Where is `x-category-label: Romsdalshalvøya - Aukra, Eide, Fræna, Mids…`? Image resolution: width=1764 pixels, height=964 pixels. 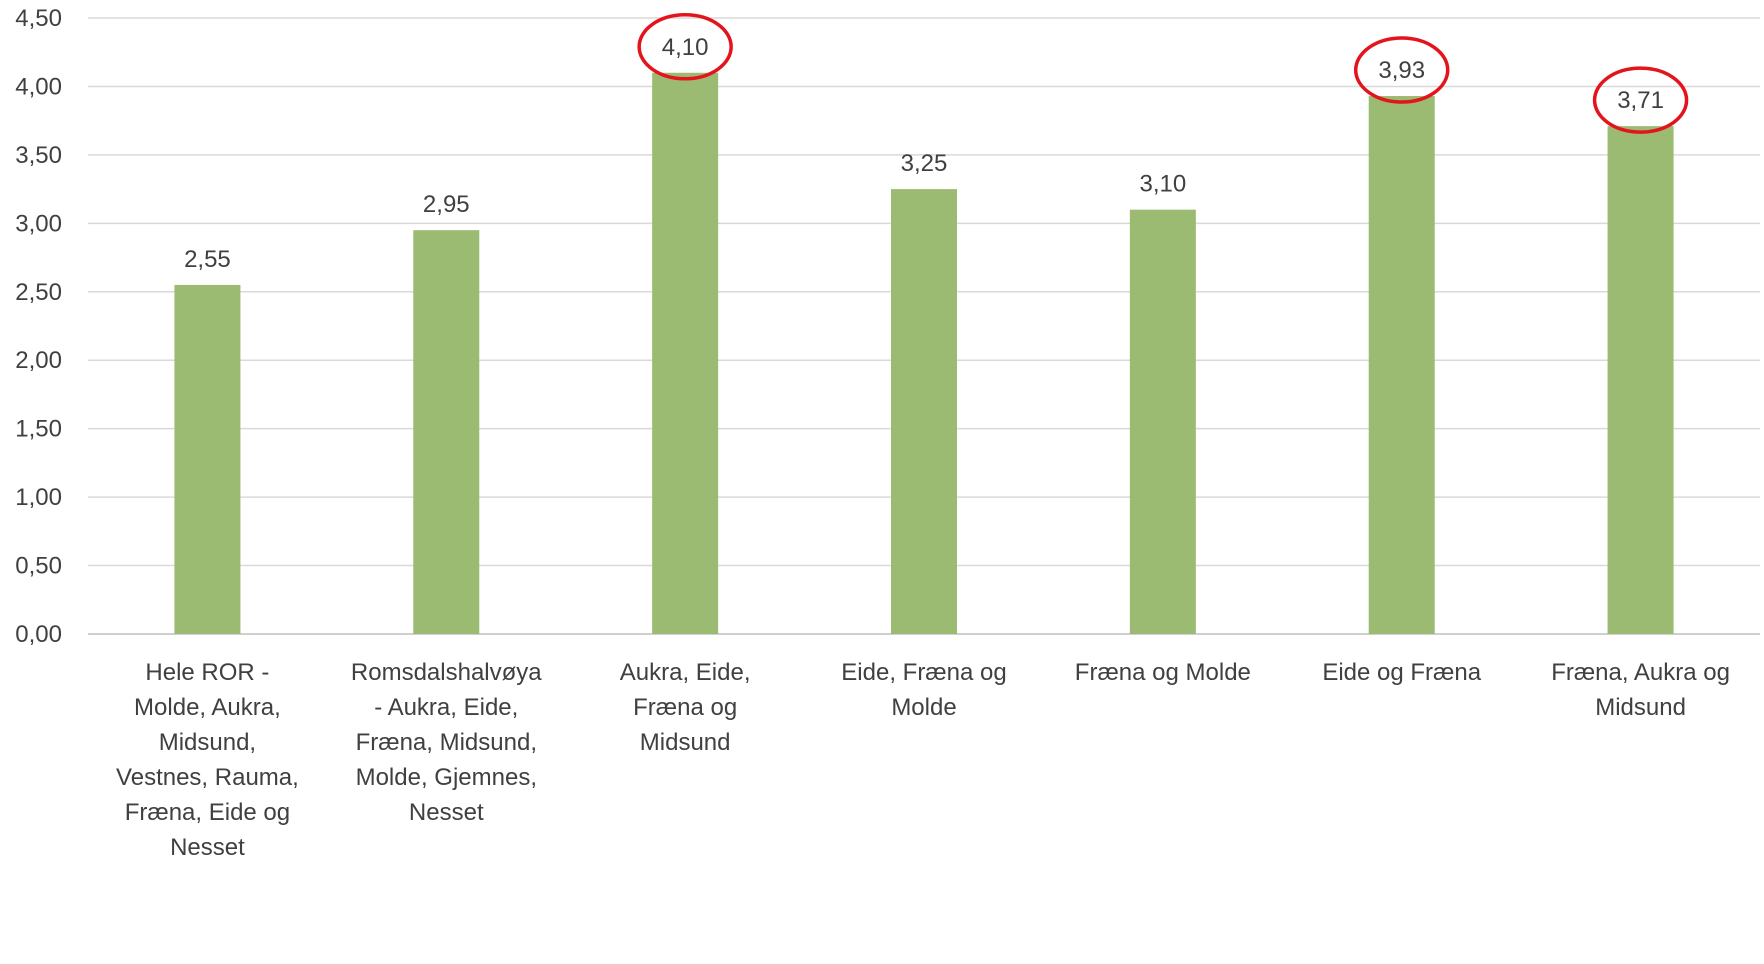
x-category-label: Romsdalshalvøya - Aukra, Eide, Fræna, Mids… is located at coordinates (446, 742).